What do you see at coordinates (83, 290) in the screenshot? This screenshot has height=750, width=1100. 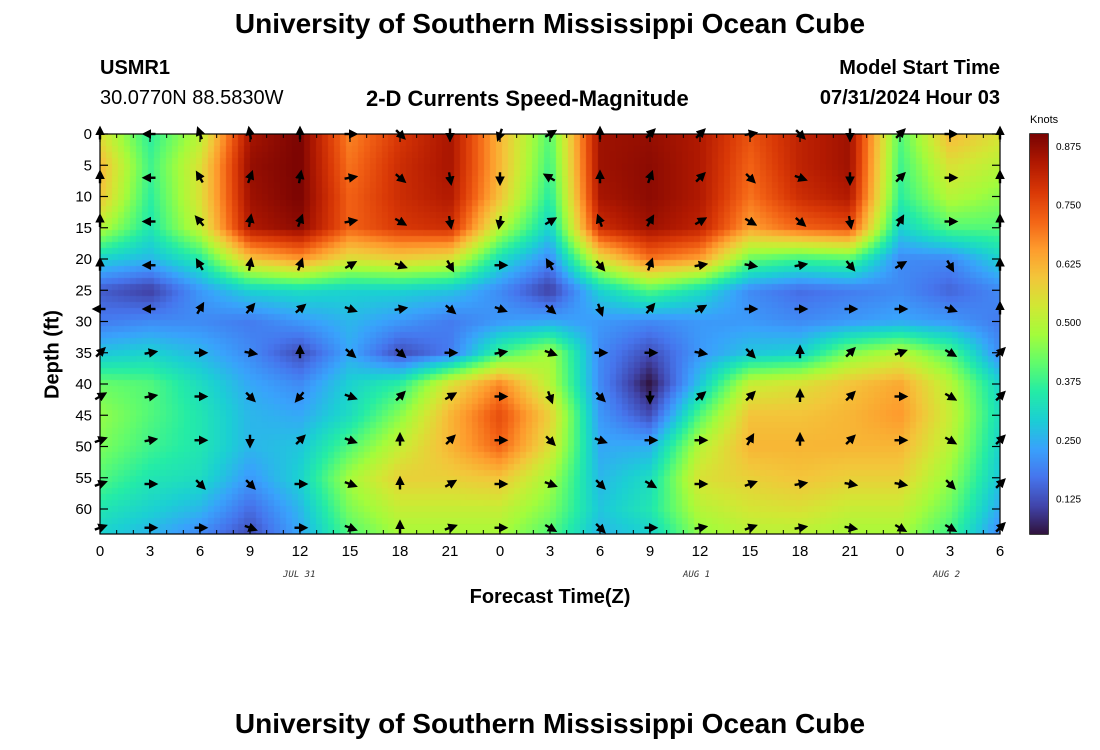 I see `y-tick-label: 25` at bounding box center [83, 290].